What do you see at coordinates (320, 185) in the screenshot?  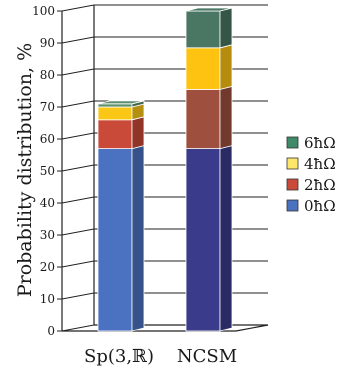 I see `legend-label-1: 2ħΩ` at bounding box center [320, 185].